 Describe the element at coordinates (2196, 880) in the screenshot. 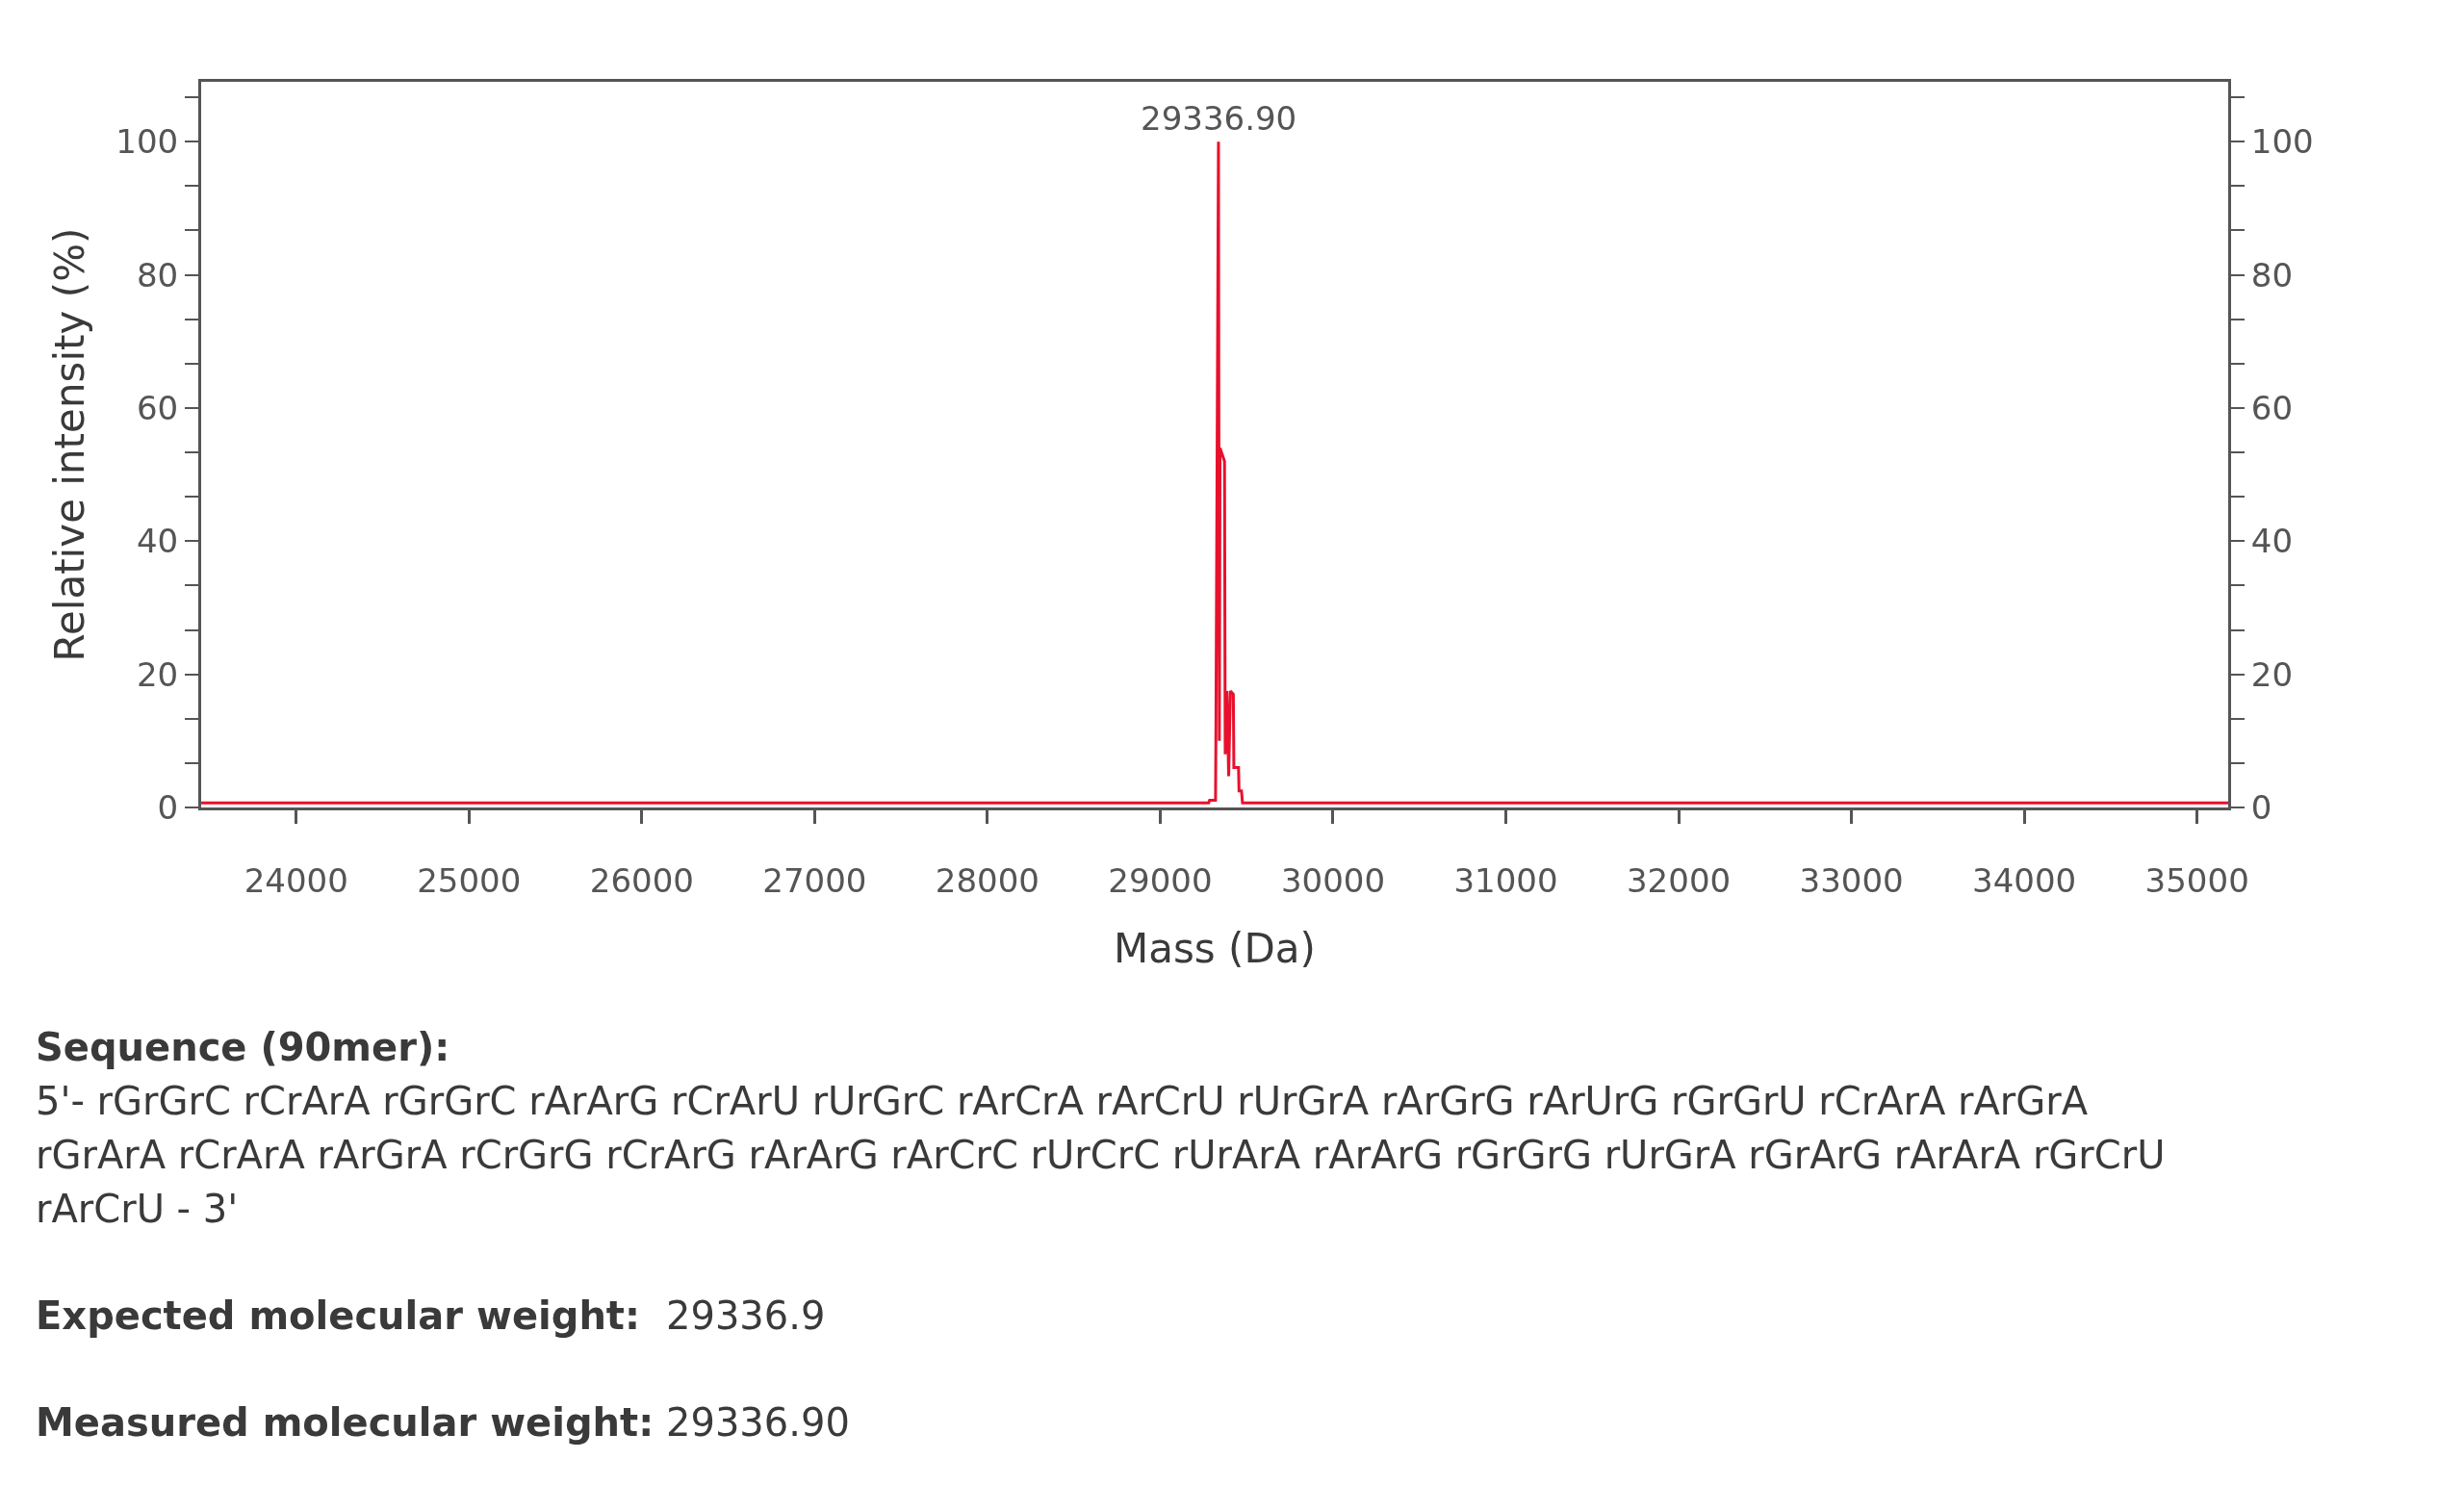

I see `x-tick-label: 35000` at that location.